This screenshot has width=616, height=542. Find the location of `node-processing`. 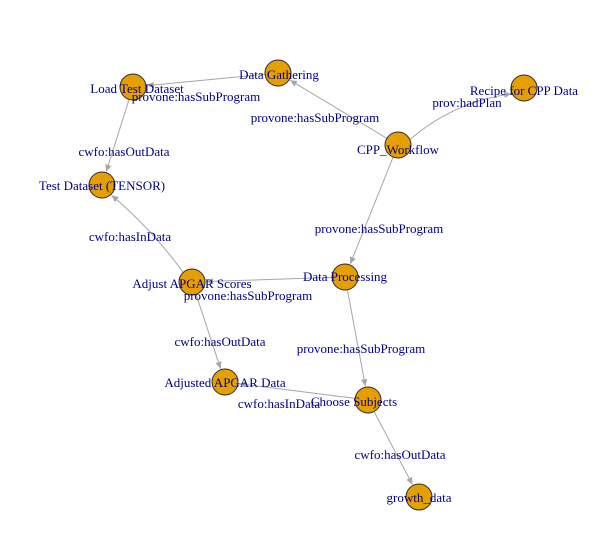

node-processing is located at coordinates (345, 277).